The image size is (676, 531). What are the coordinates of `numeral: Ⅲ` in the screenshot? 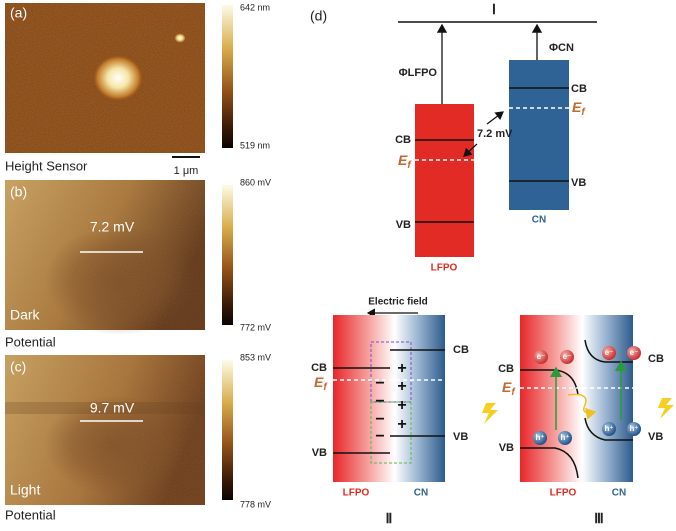 It's located at (599, 519).